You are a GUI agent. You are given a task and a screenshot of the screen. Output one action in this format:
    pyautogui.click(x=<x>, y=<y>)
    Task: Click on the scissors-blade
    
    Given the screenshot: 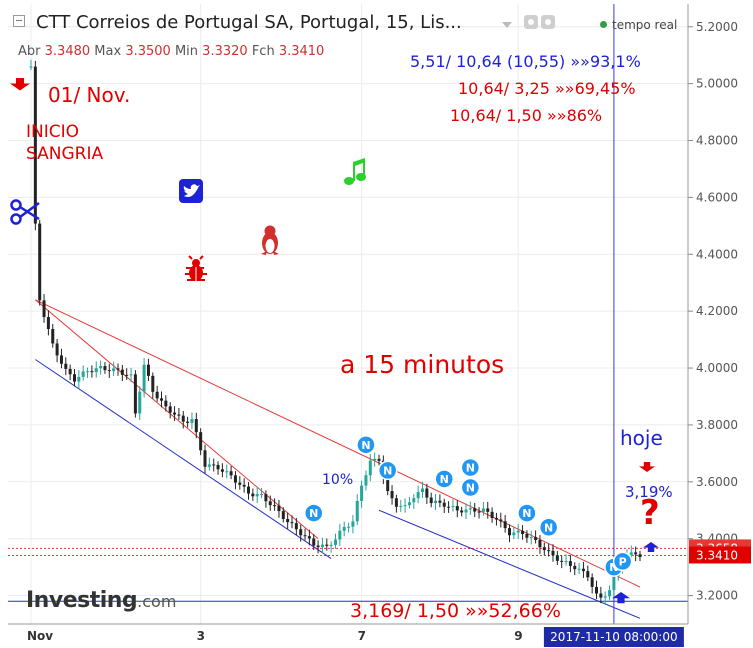 What is the action you would take?
    pyautogui.click(x=29, y=210)
    